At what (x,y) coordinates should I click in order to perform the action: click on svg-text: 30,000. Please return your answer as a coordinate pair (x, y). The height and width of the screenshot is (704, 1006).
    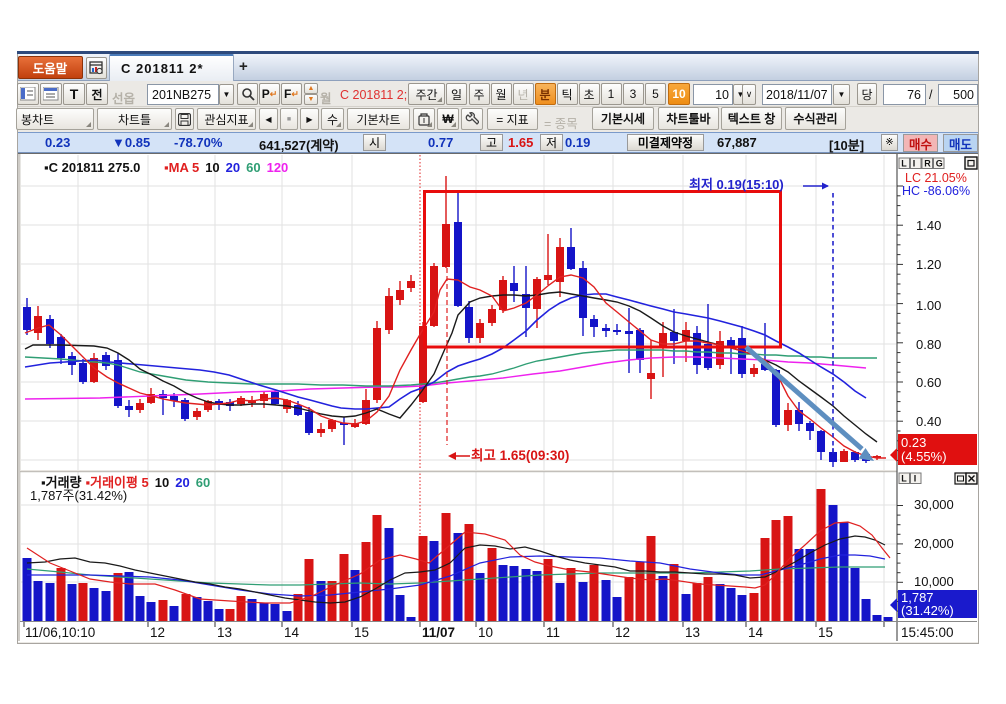
    Looking at the image, I should click on (934, 504).